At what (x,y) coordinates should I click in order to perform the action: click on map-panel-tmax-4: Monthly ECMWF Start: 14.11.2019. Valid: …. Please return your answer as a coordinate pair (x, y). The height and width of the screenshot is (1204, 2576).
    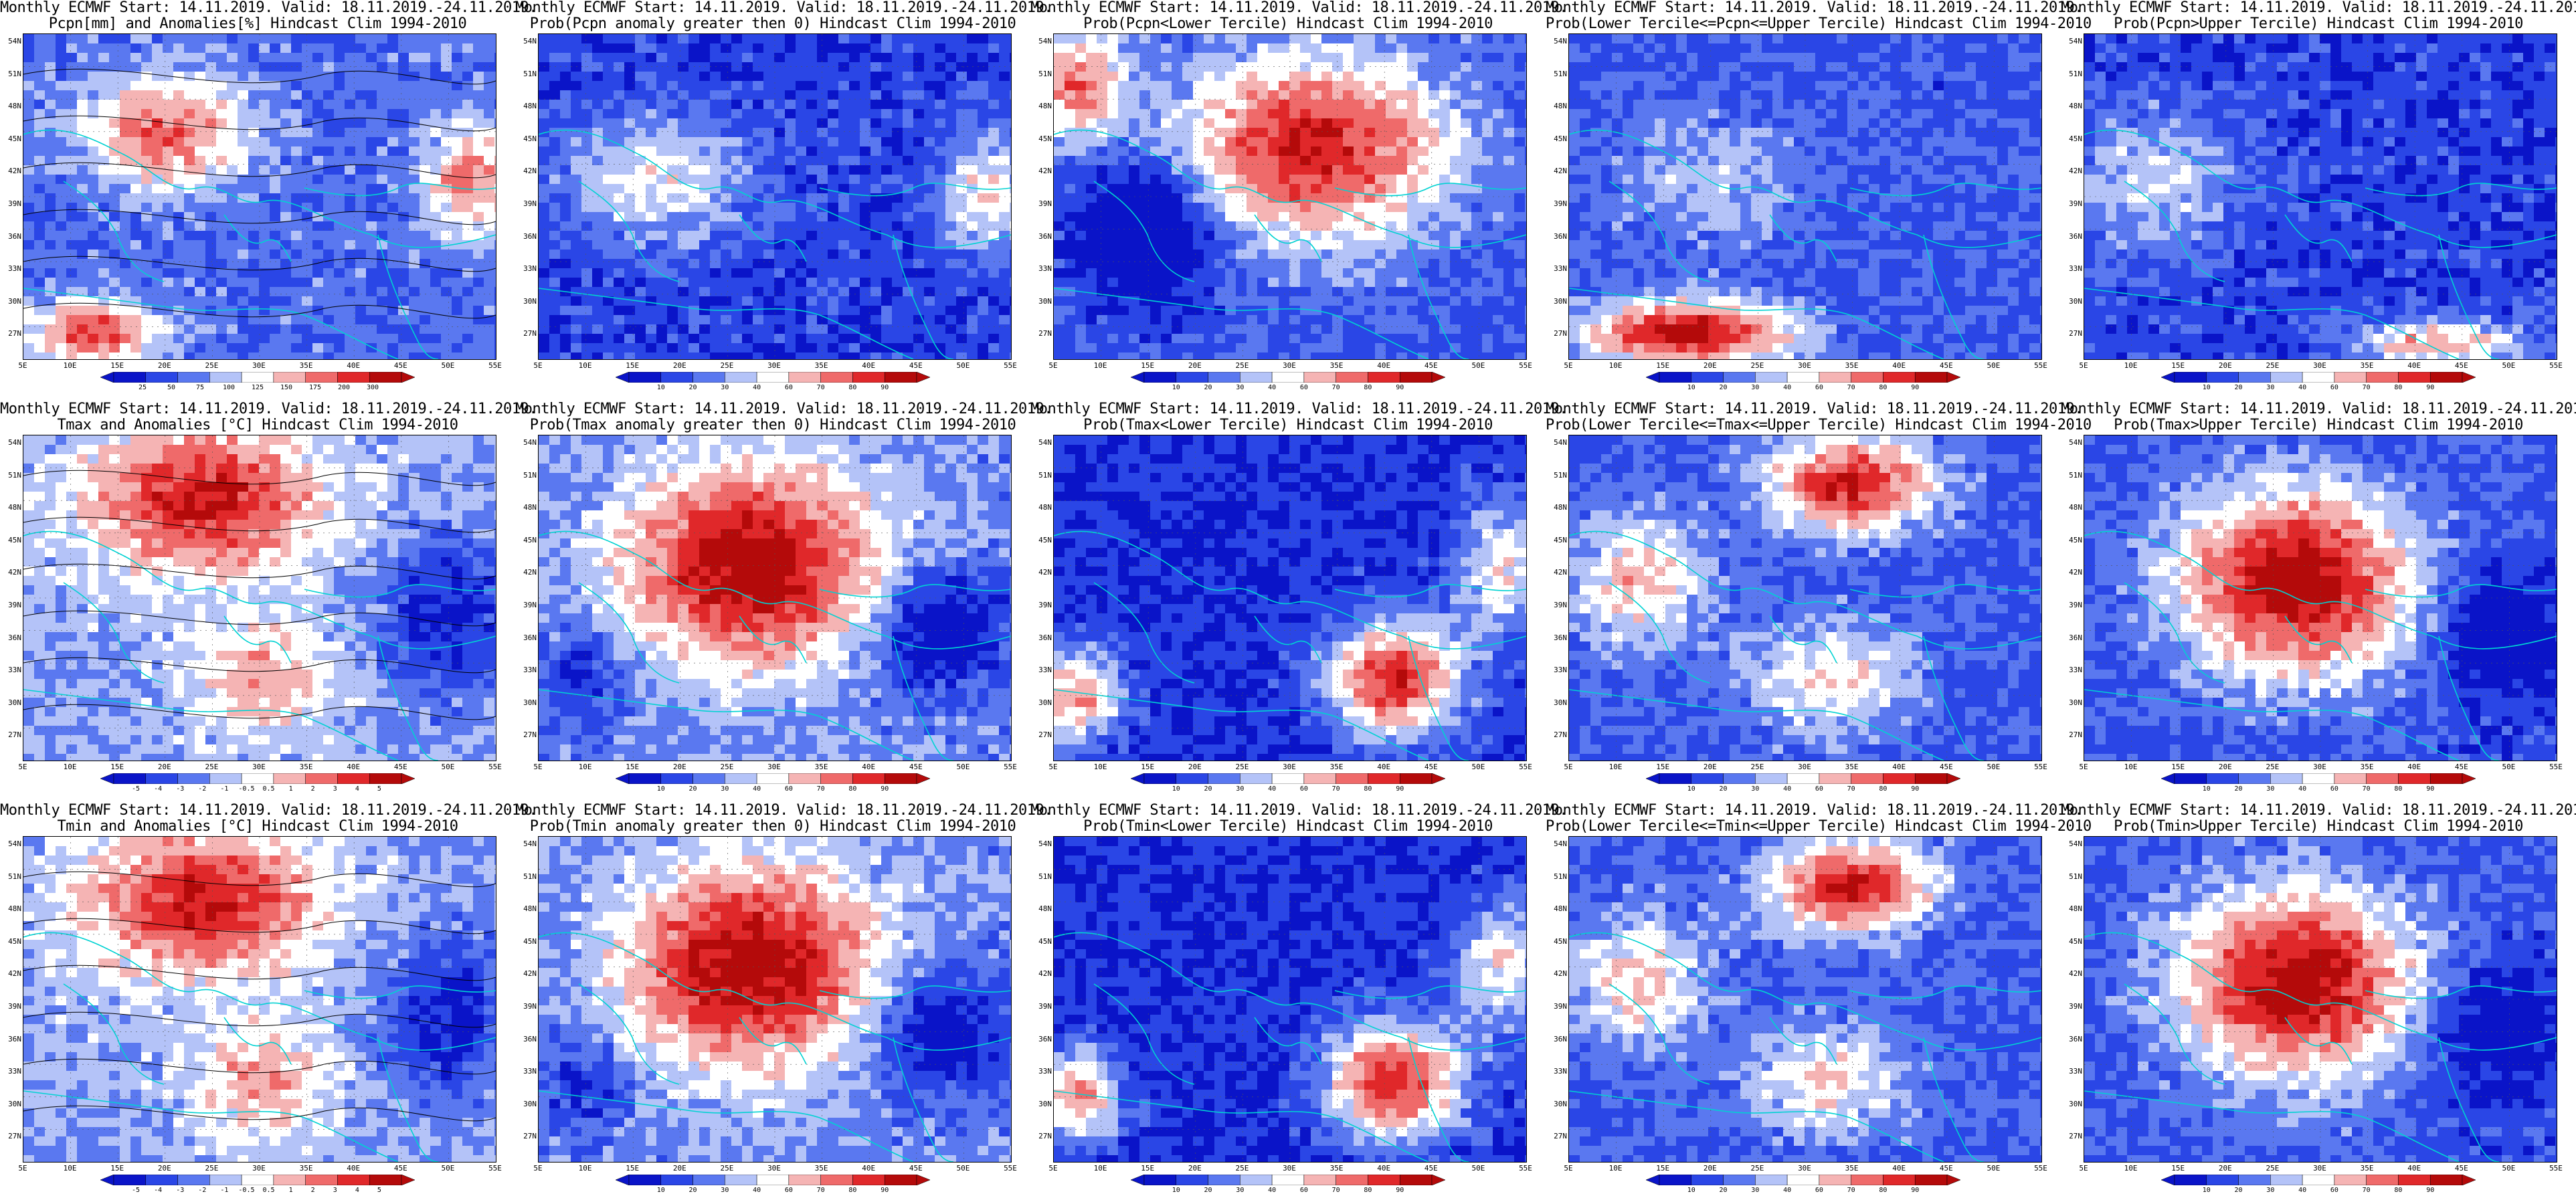
    Looking at the image, I should click on (1819, 602).